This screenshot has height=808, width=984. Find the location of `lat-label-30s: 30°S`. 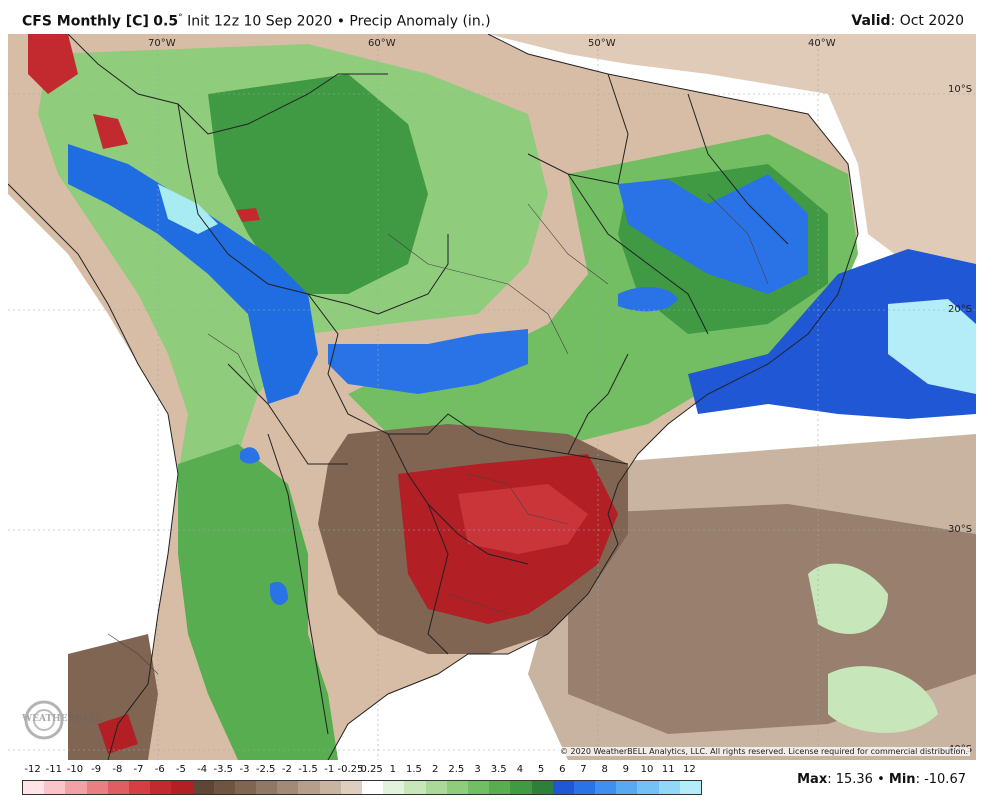

lat-label-30s: 30°S is located at coordinates (960, 529).